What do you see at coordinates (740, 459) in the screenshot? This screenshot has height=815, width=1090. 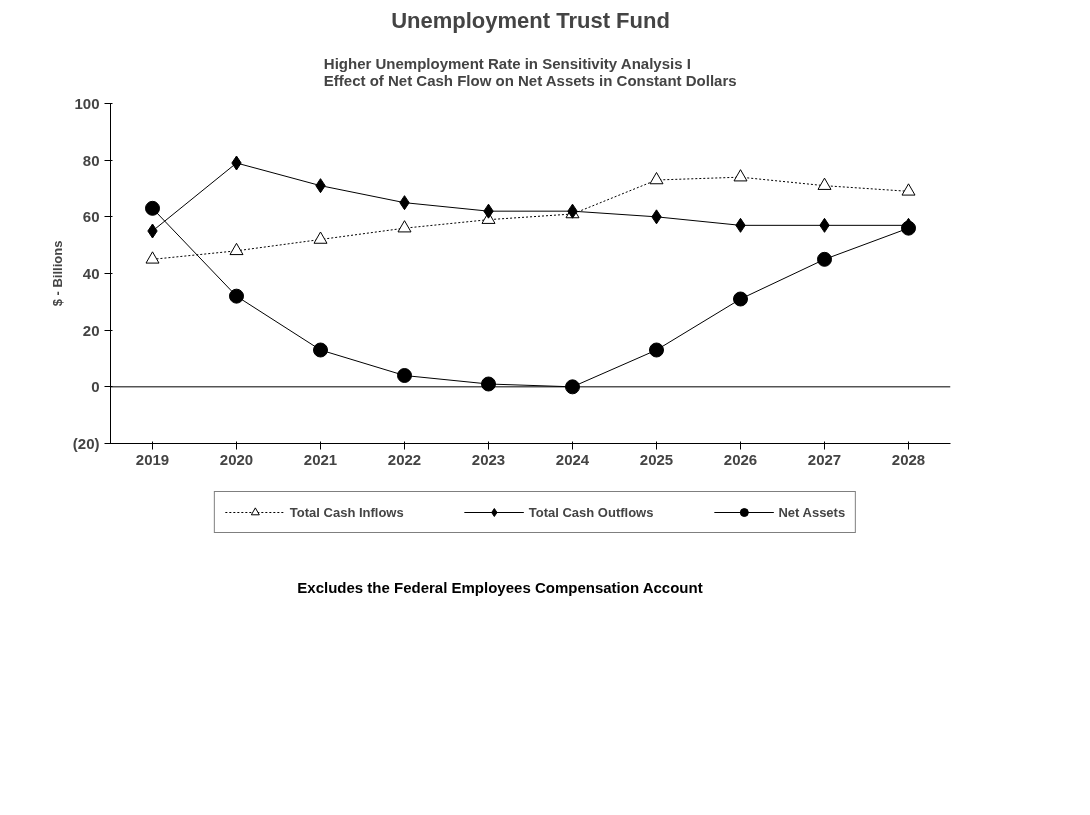 I see `x-tick-label: 2026` at bounding box center [740, 459].